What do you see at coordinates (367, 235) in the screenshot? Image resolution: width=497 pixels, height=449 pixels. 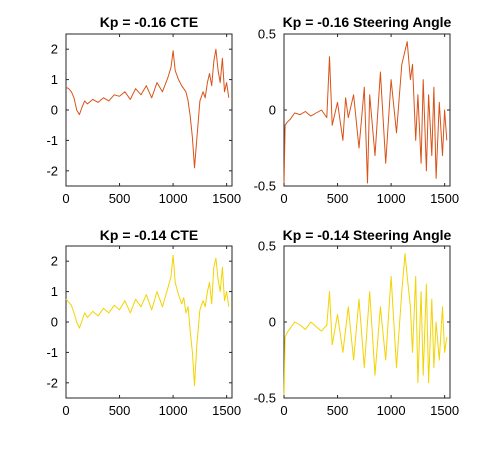 I see `plot-title: Kp = -0.14 Steering Angle` at bounding box center [367, 235].